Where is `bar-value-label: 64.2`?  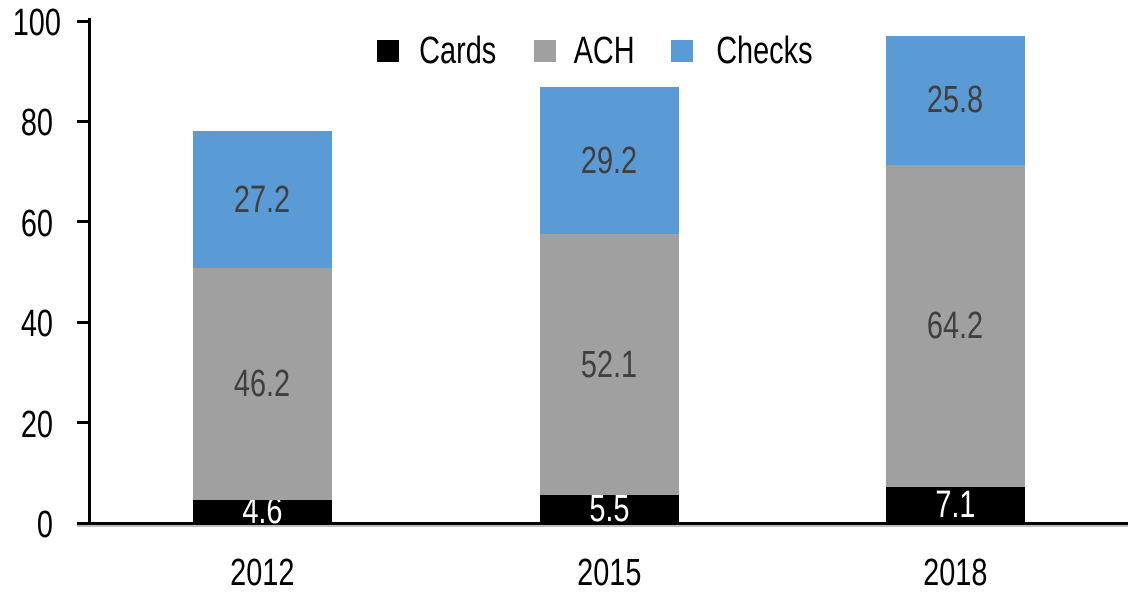
bar-value-label: 64.2 is located at coordinates (955, 326).